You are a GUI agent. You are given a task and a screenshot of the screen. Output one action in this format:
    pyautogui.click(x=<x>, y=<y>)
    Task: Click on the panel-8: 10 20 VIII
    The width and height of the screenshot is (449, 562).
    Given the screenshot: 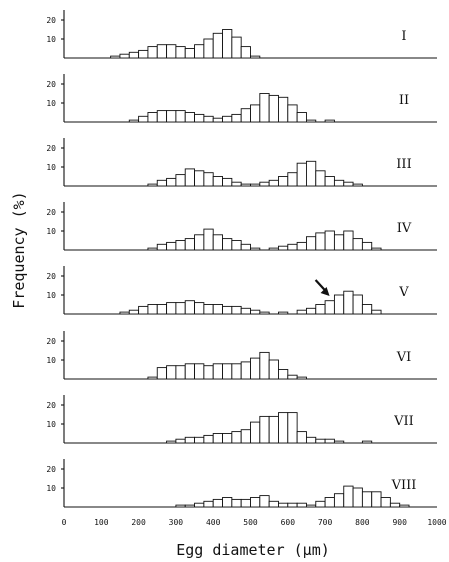 What is the action you would take?
    pyautogui.click(x=241, y=483)
    